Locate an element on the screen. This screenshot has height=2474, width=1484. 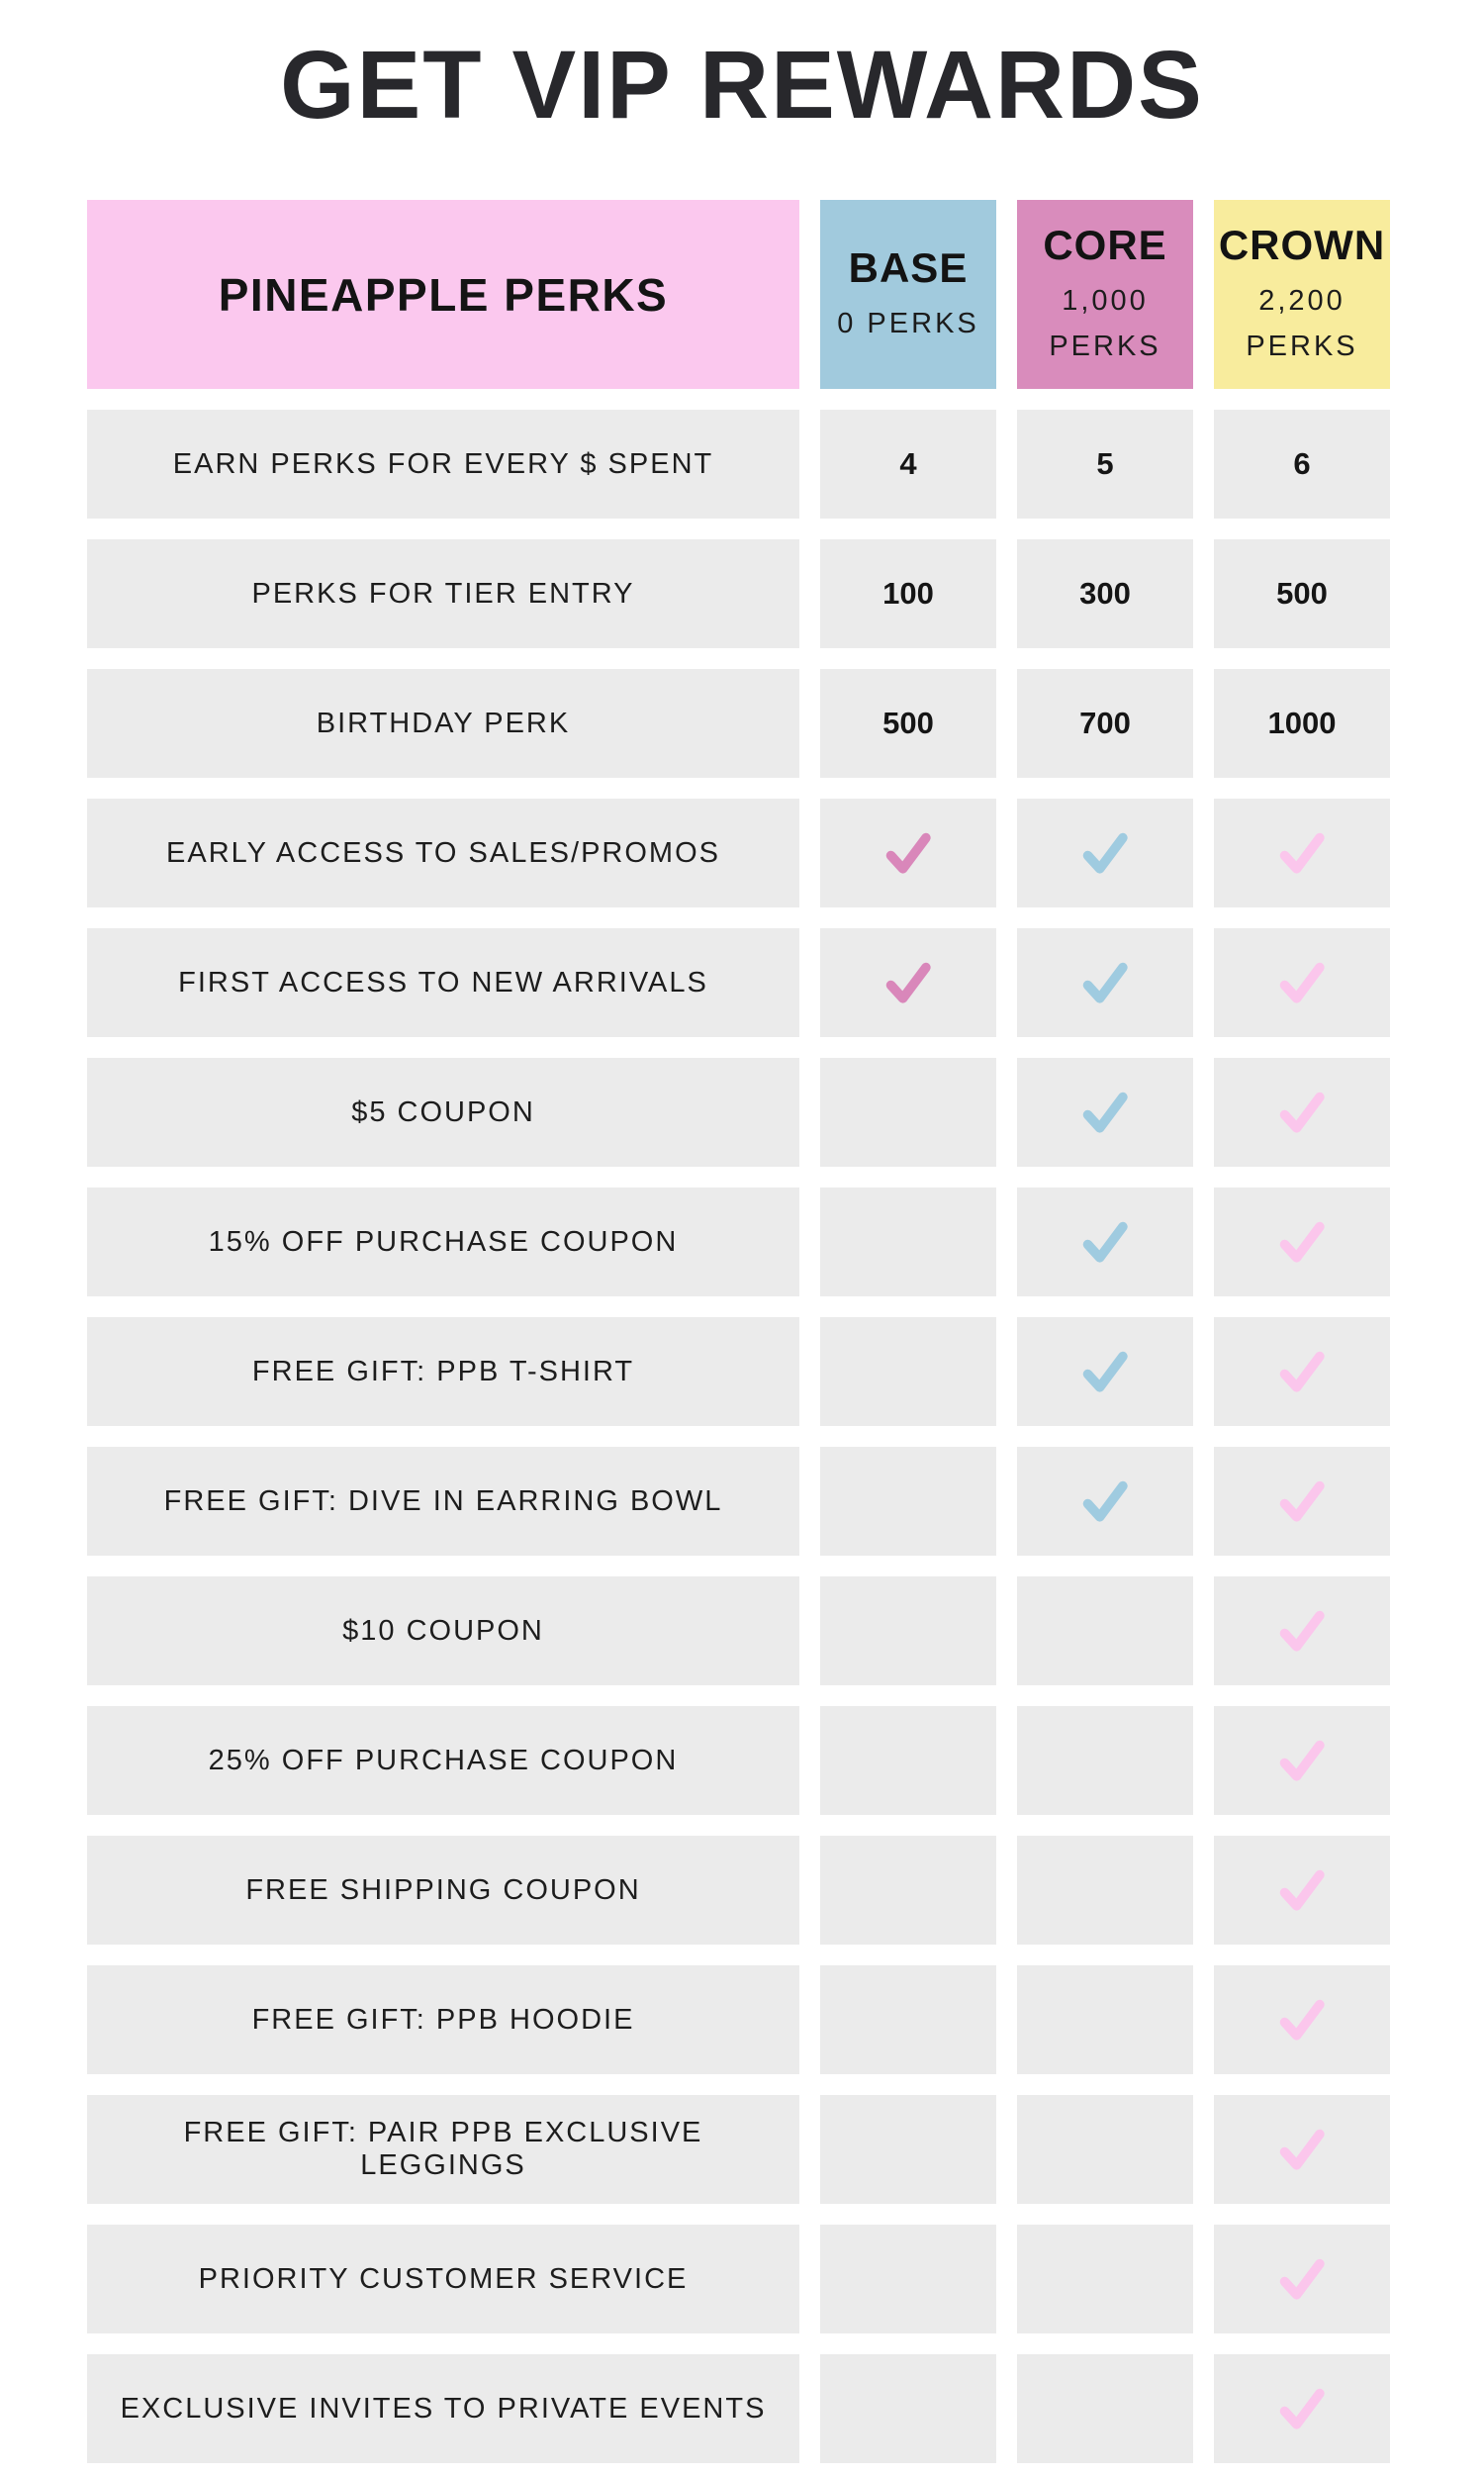
row-label: BIRTHDAY PERK is located at coordinates (443, 723).